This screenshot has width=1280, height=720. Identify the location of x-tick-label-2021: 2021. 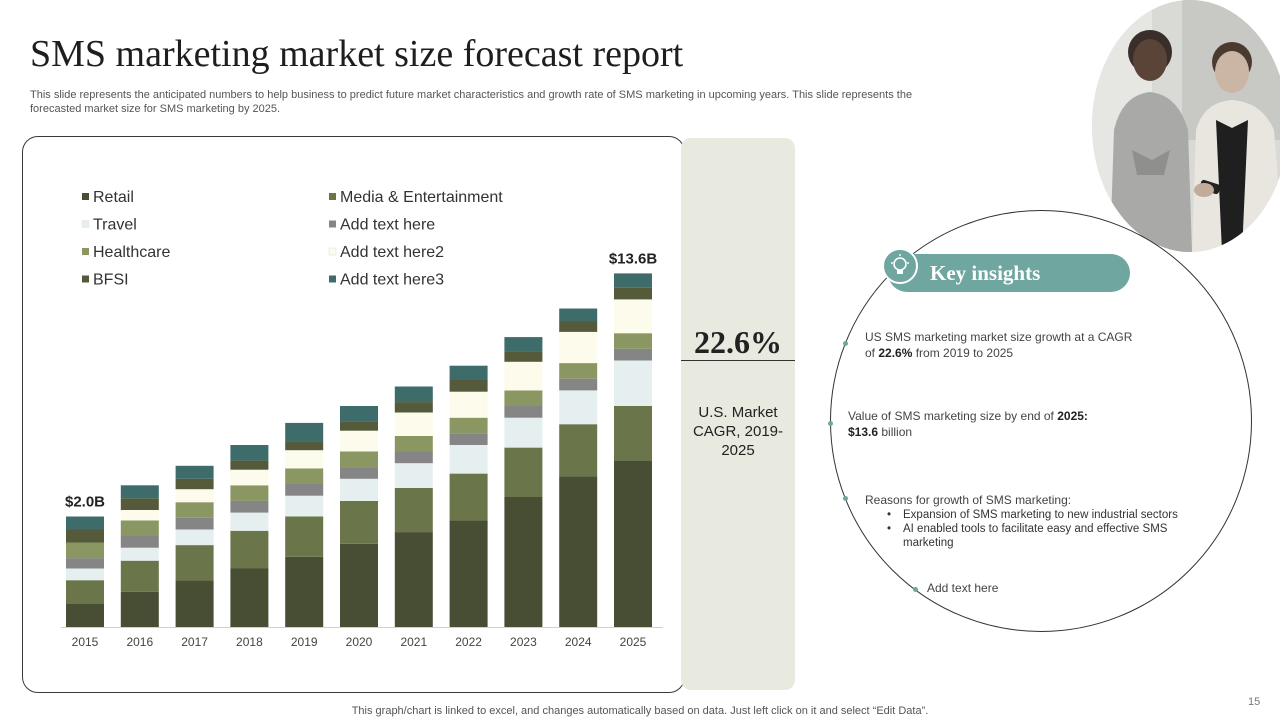
(413, 642).